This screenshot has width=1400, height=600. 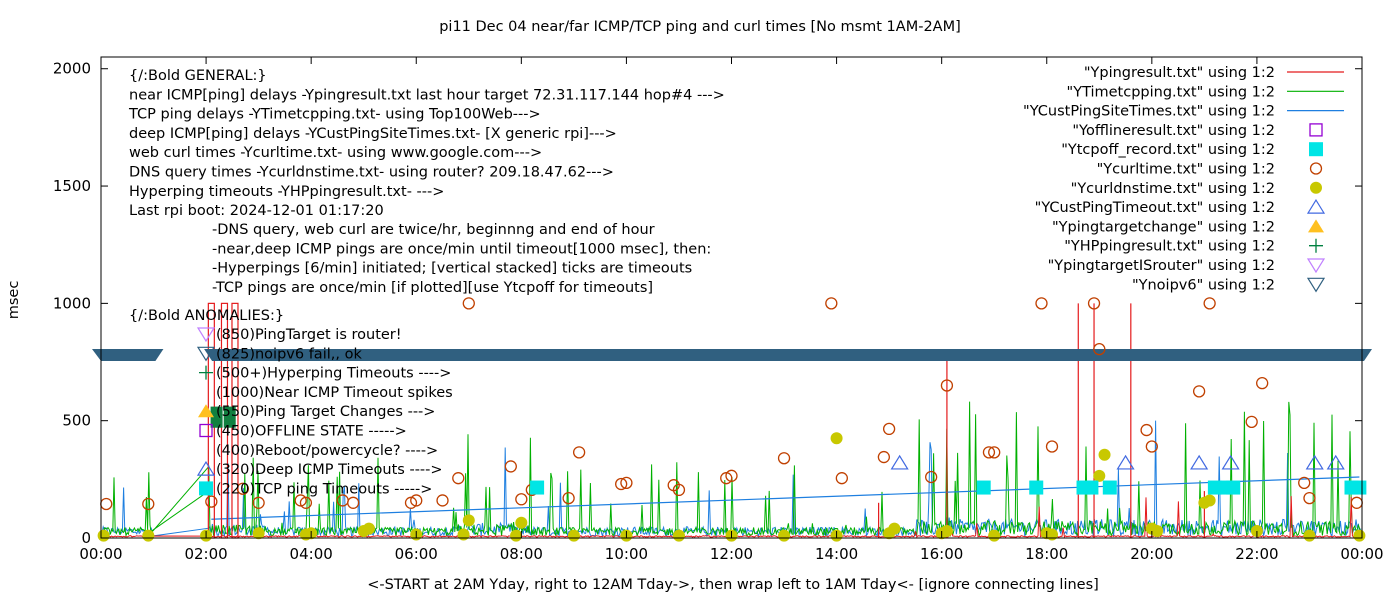 What do you see at coordinates (416, 554) in the screenshot?
I see `x-tick-label: 06:00` at bounding box center [416, 554].